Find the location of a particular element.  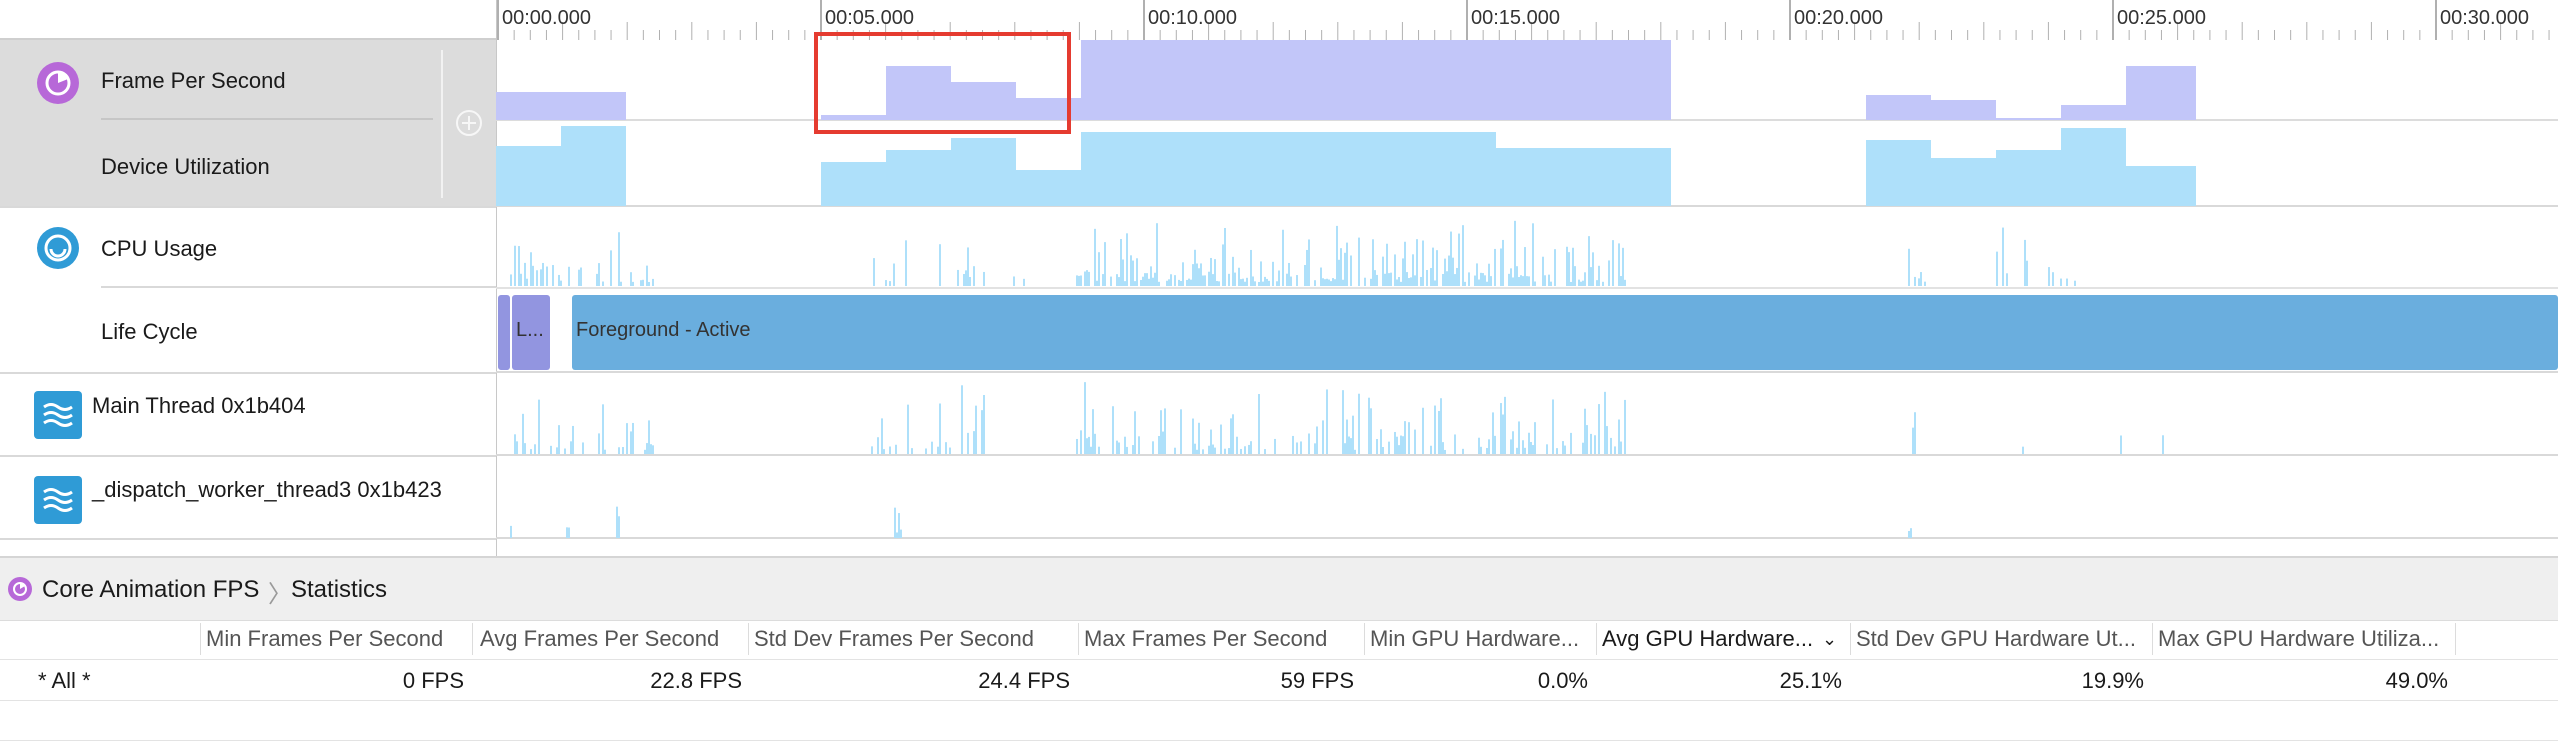

column-stddev-fps: Std Dev Frames Per Second is located at coordinates (894, 638).